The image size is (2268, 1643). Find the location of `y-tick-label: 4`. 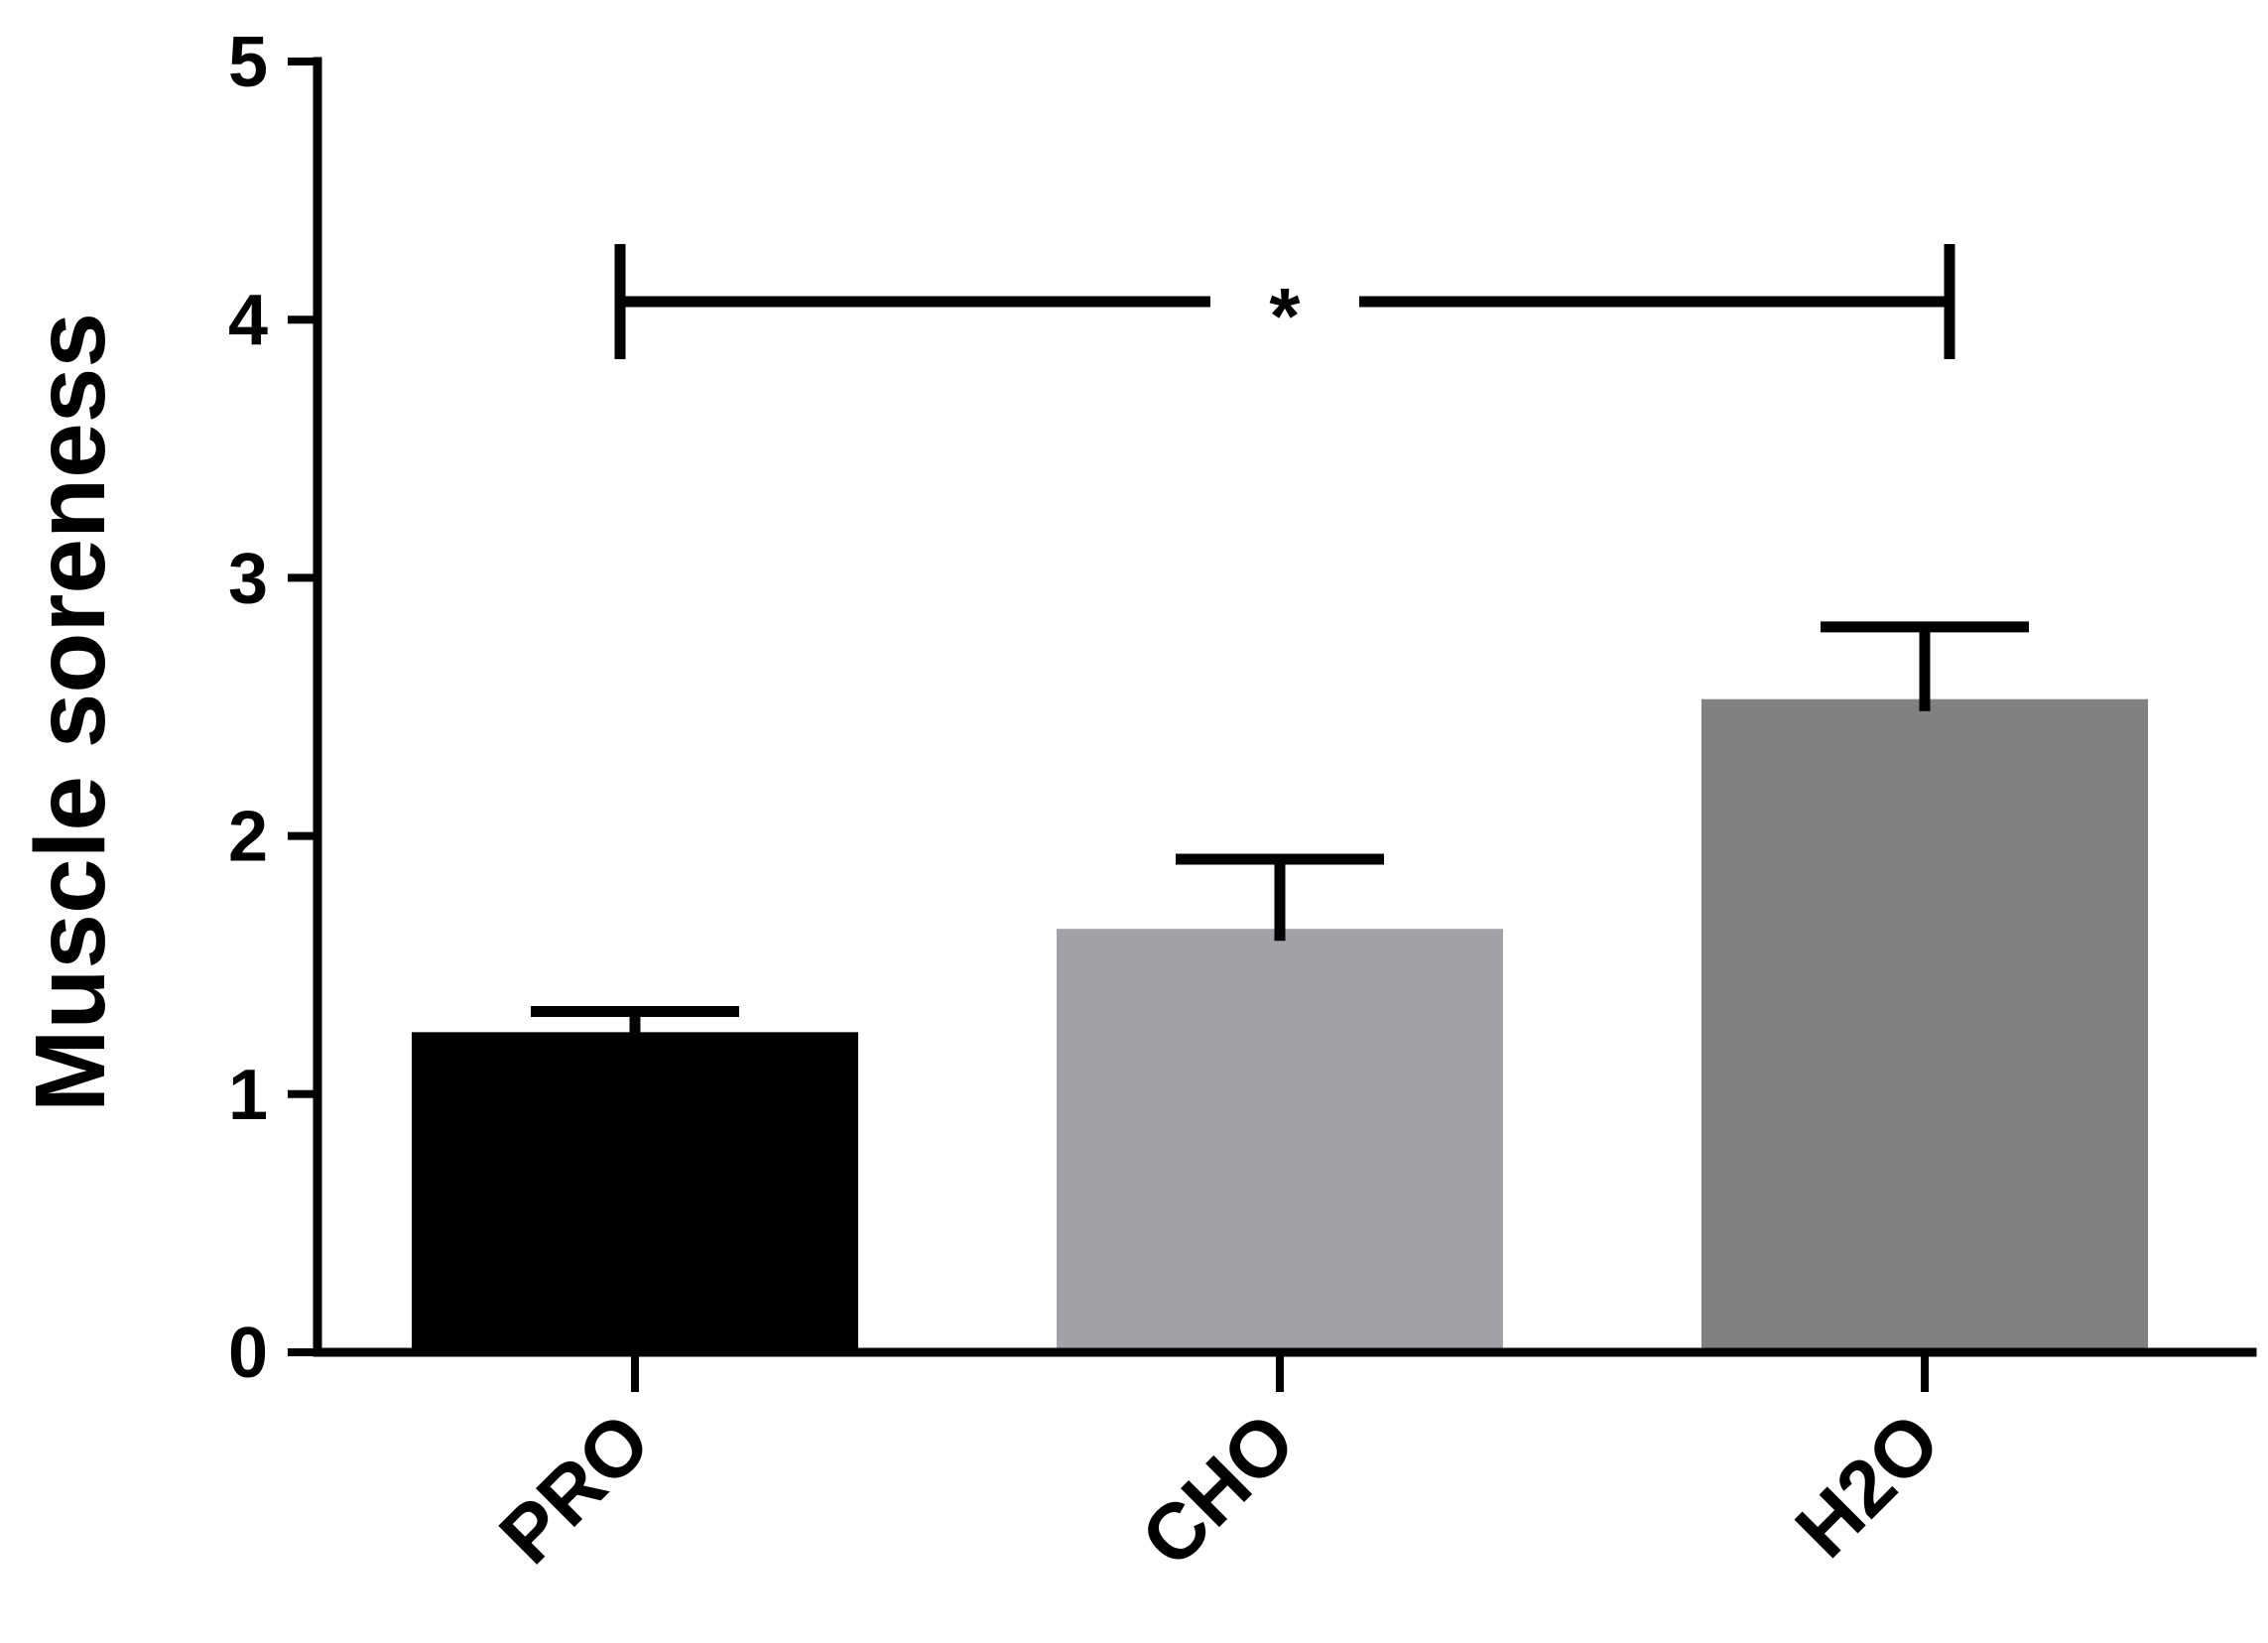

y-tick-label: 4 is located at coordinates (248, 320).